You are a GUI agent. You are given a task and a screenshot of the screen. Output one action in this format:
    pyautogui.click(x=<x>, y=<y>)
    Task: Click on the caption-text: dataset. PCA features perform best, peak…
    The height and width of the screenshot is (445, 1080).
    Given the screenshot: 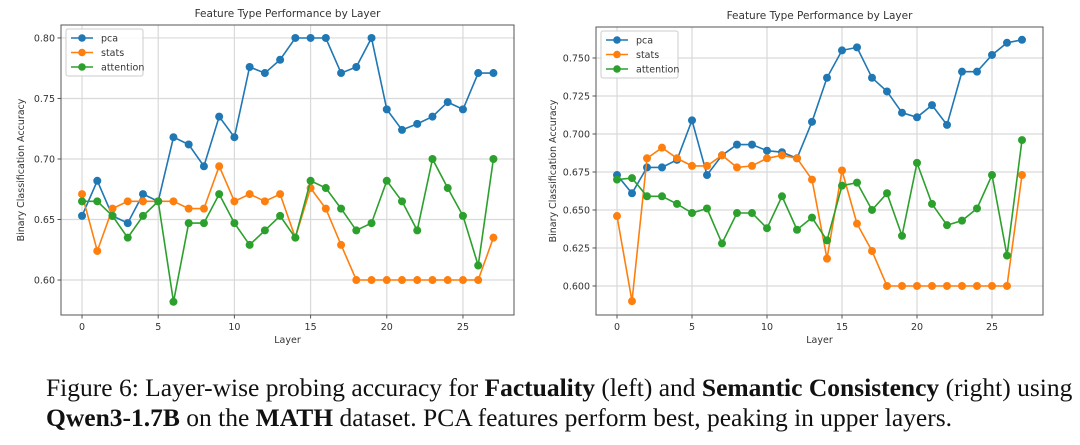 What is the action you would take?
    pyautogui.click(x=642, y=417)
    